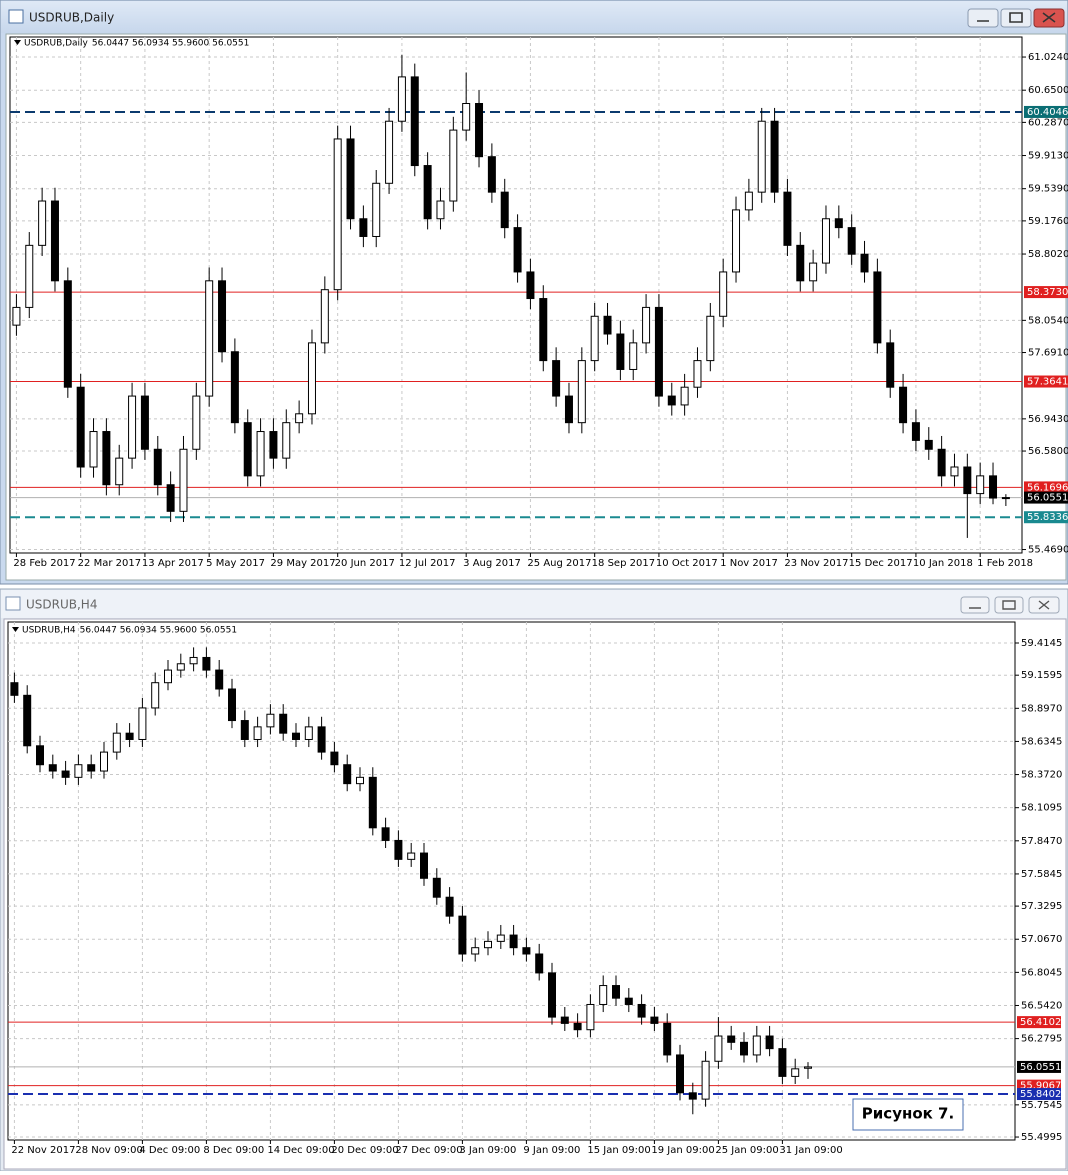 The width and height of the screenshot is (1068, 1175). Describe the element at coordinates (1041, 874) in the screenshot. I see `y-tick-label: 57.5845` at that location.